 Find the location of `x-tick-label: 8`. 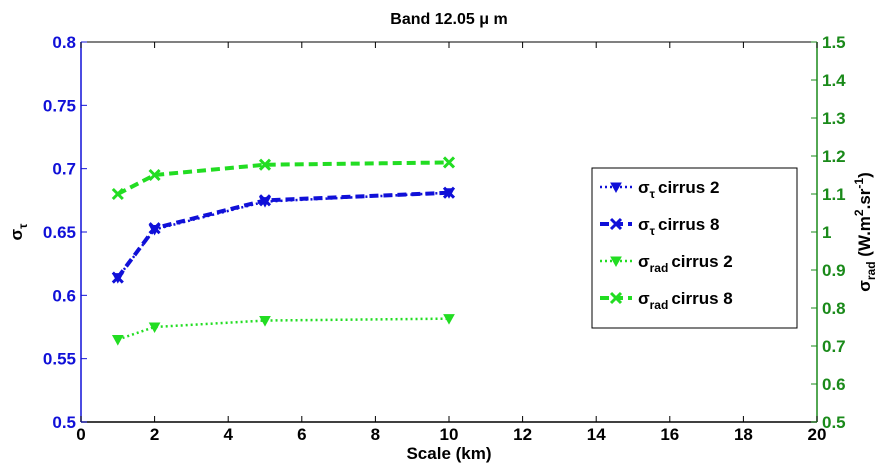

x-tick-label: 8 is located at coordinates (375, 434).